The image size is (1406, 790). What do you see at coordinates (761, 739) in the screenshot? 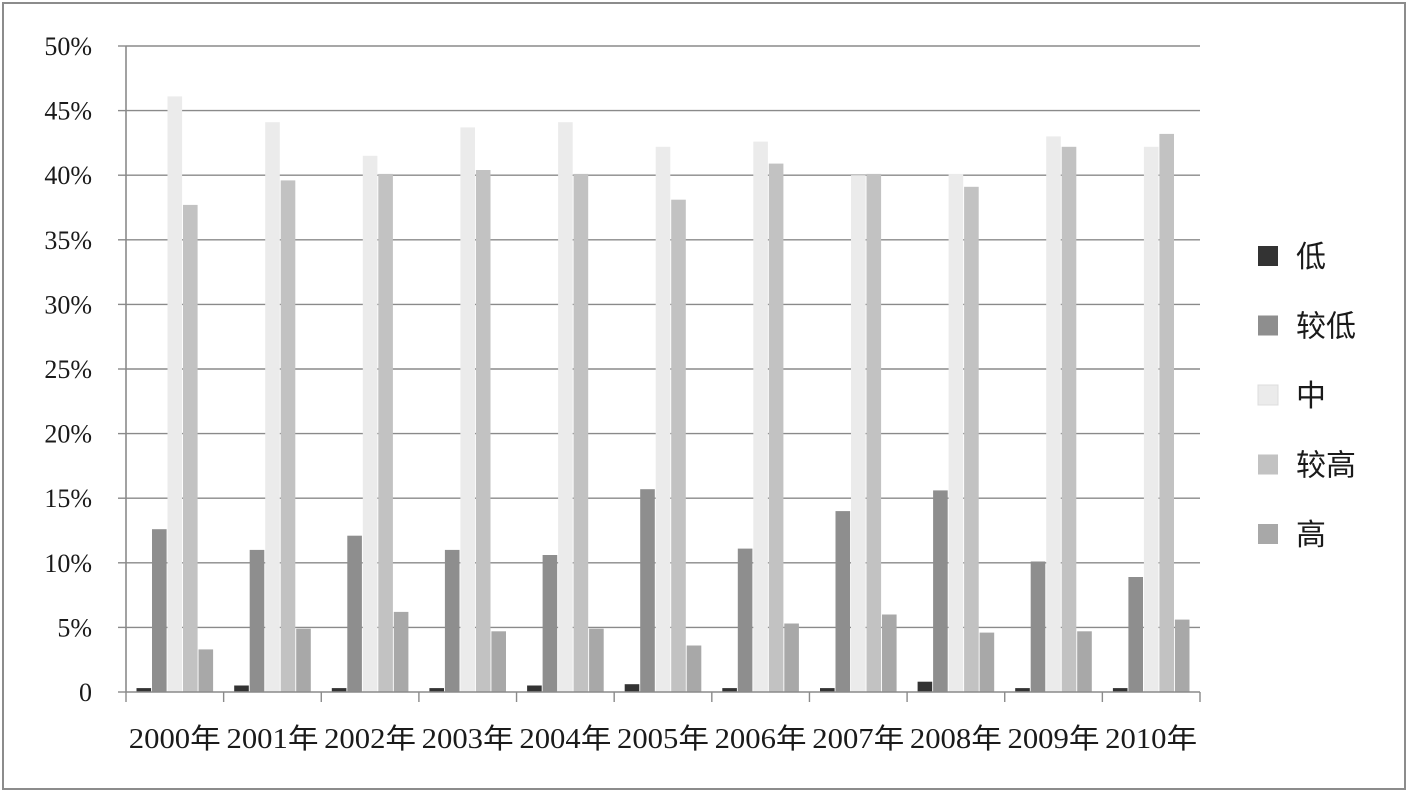
I see `x-category-label: 2006年` at bounding box center [761, 739].